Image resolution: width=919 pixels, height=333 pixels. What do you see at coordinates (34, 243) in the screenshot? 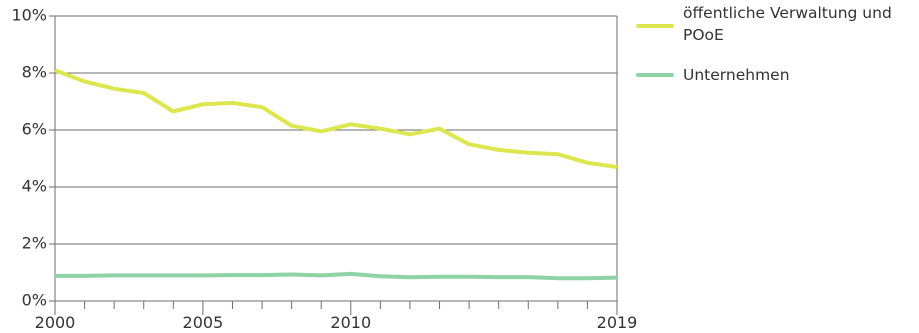
I see `y-tick-label: 2%` at bounding box center [34, 243].